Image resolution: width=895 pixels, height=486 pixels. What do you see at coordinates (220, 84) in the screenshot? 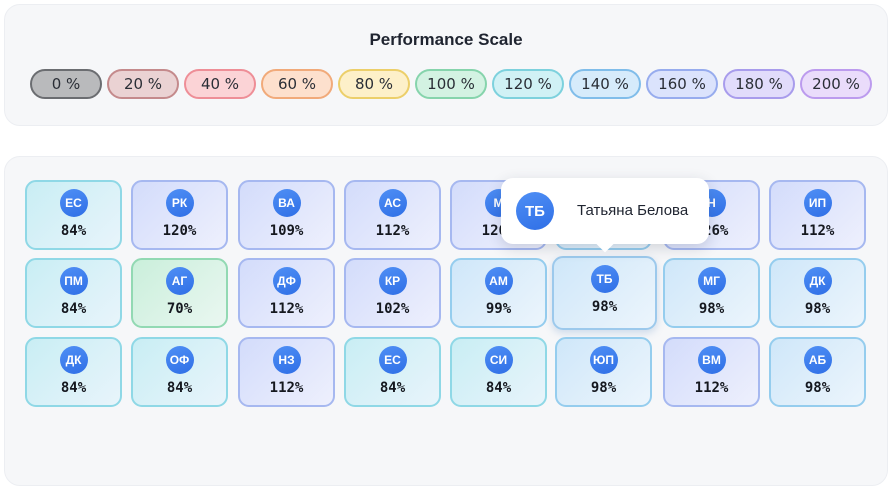
I see `scale-chip-40: 40 %` at bounding box center [220, 84].